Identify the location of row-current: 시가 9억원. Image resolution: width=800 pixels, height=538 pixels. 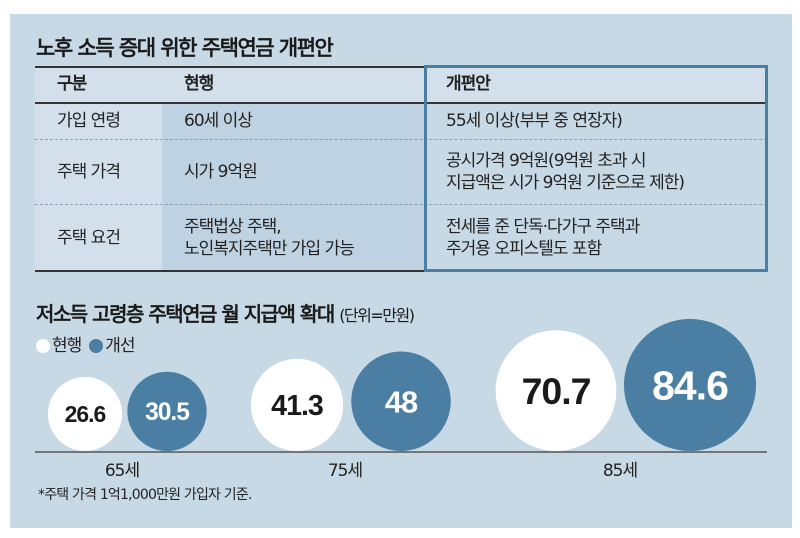
(293, 172).